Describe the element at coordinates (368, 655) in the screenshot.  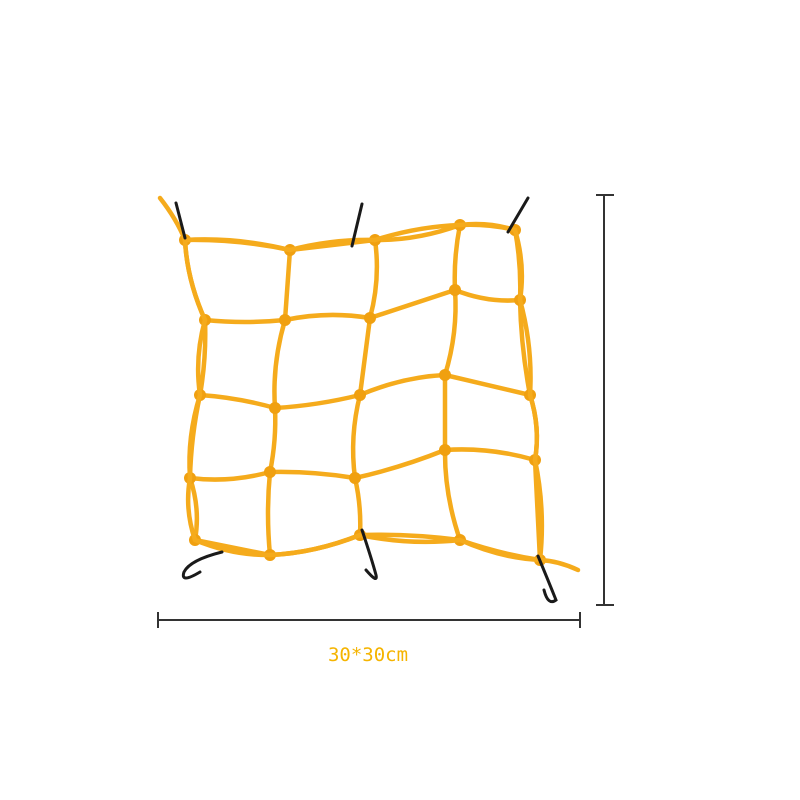
I see `dimension-label: 30*30cm` at that location.